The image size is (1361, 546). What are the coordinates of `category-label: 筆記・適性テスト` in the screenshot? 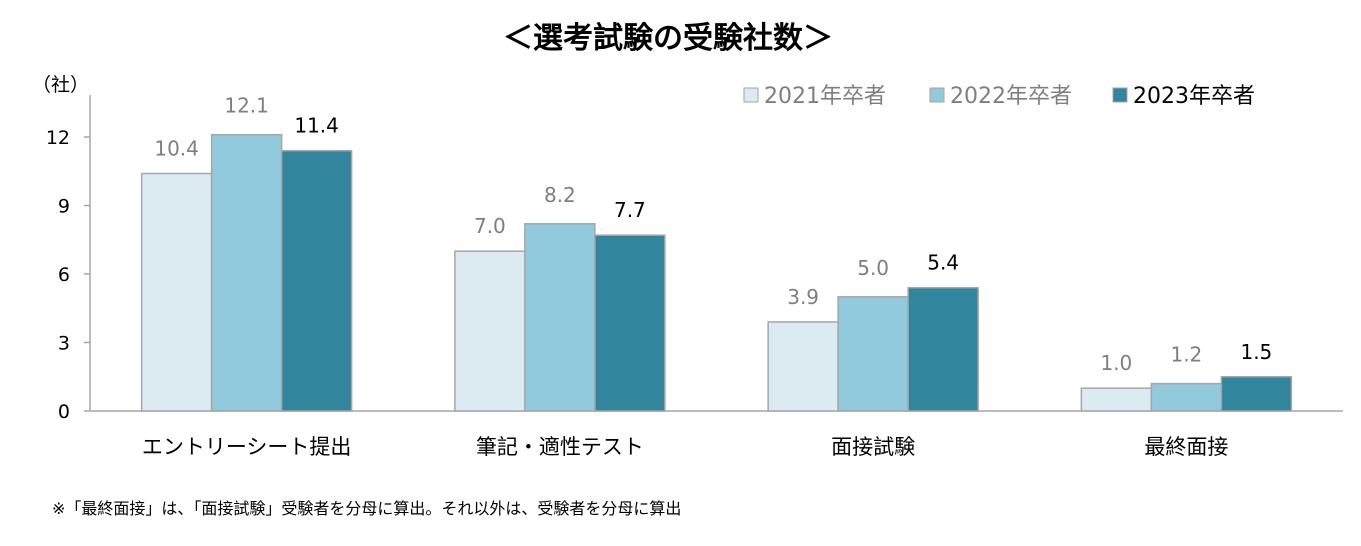 It's located at (560, 447).